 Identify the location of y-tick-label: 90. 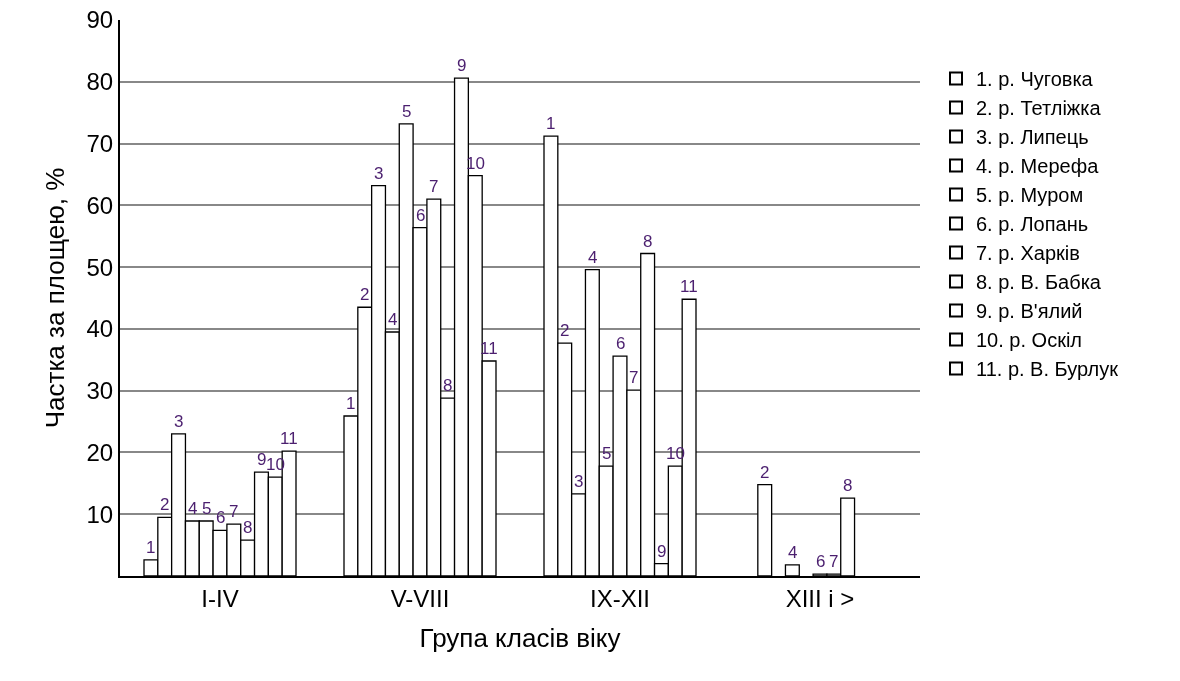
(100, 20).